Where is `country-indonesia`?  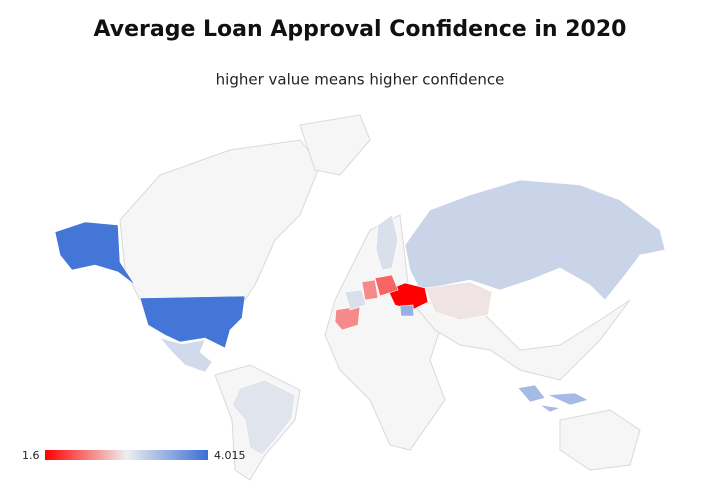
country-indonesia is located at coordinates (553, 398).